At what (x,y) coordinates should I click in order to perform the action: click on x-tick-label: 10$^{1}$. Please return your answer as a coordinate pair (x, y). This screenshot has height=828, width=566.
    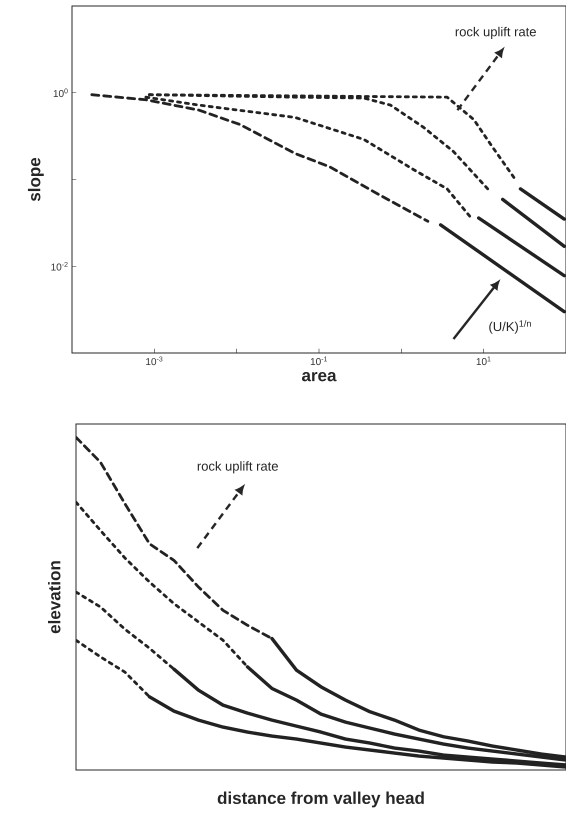
    Looking at the image, I should click on (483, 361).